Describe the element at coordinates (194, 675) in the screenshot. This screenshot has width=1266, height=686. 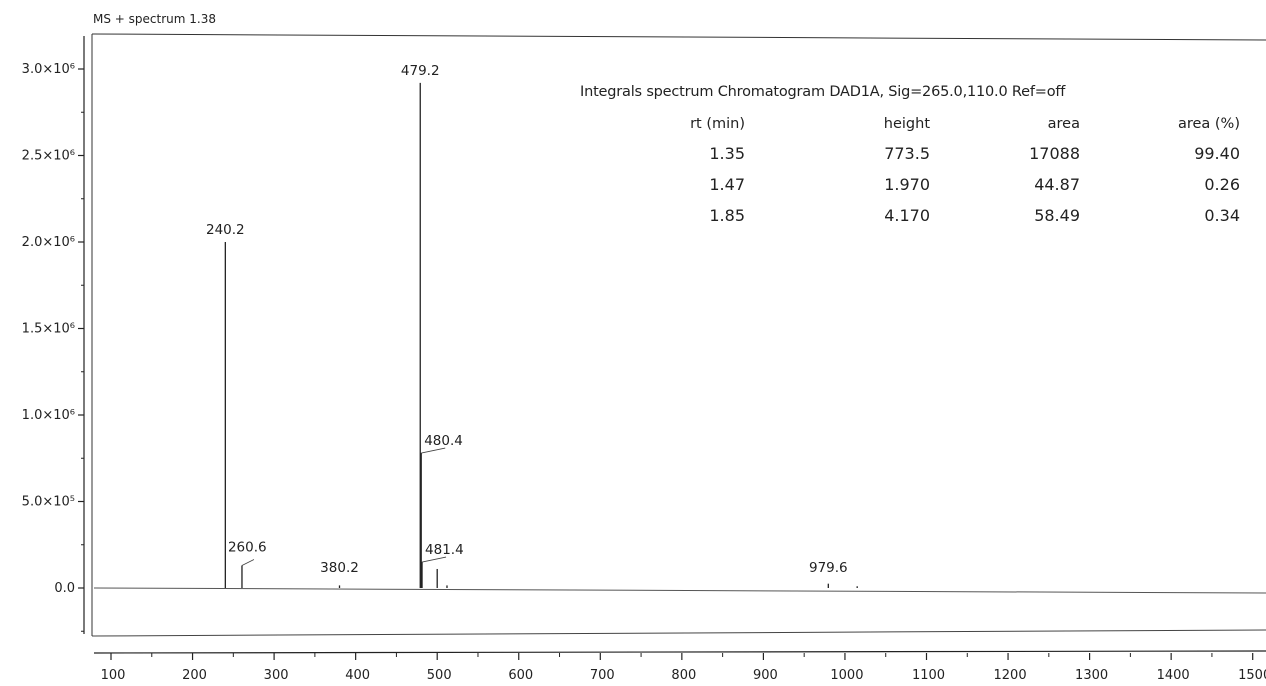
I see `x-tick-label: 200` at that location.